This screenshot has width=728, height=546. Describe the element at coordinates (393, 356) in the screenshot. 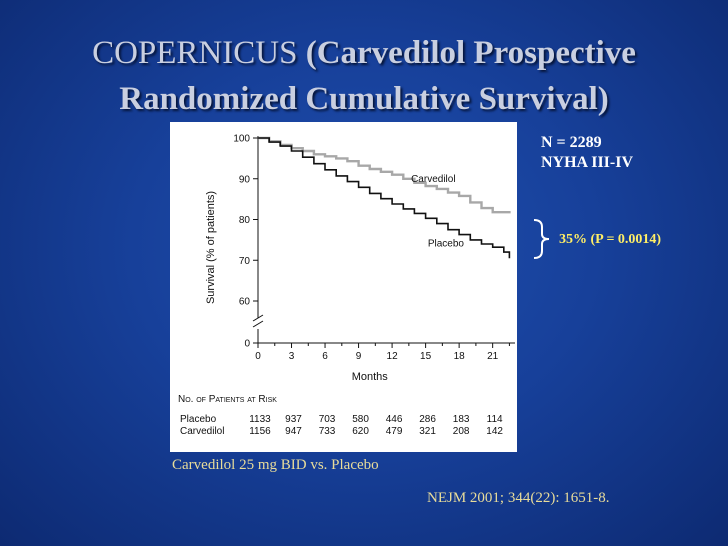

I see `x-tick-label: 12` at that location.